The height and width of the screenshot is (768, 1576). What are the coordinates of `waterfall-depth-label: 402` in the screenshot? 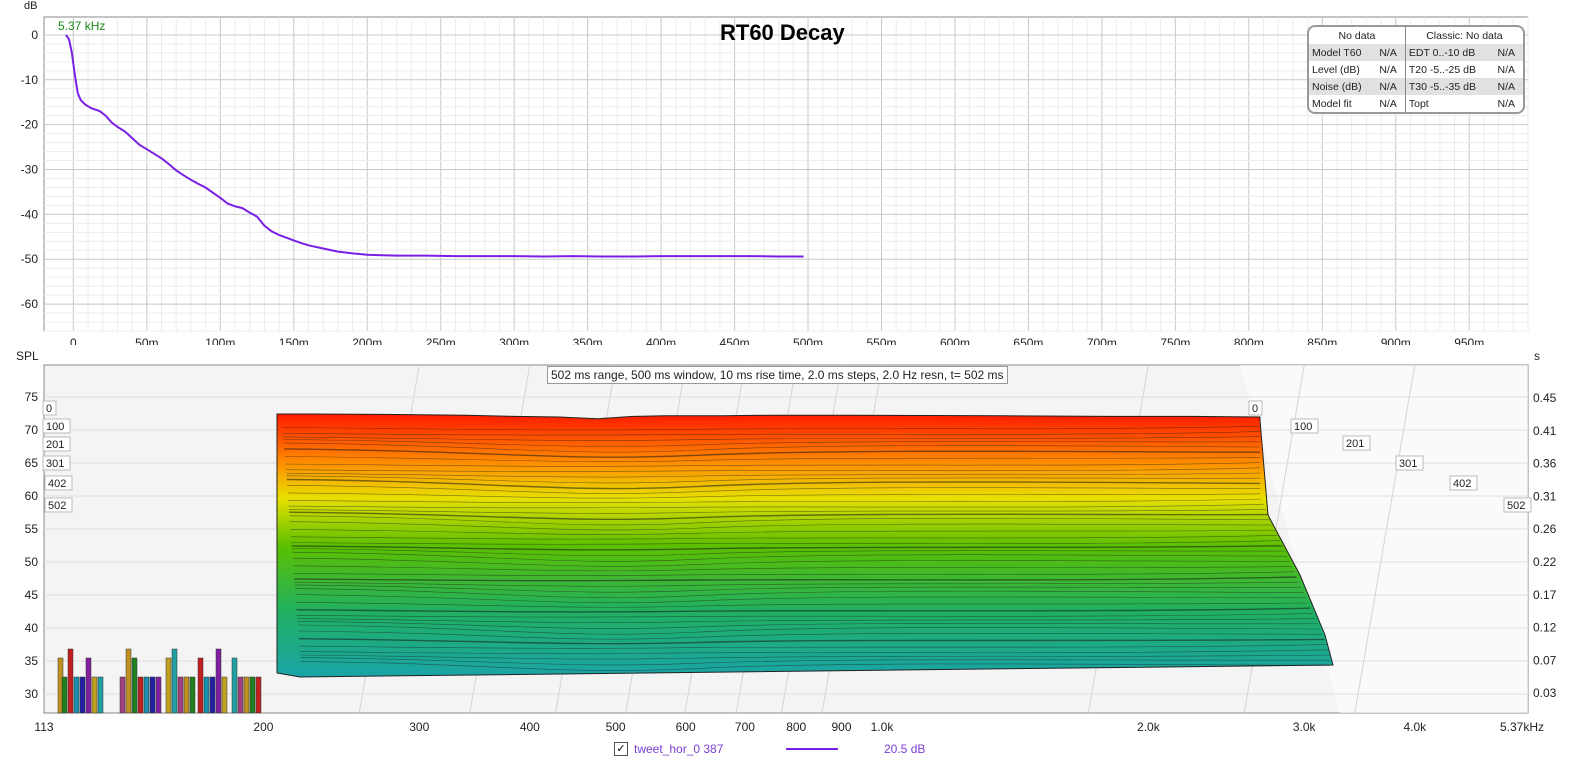 It's located at (57, 484).